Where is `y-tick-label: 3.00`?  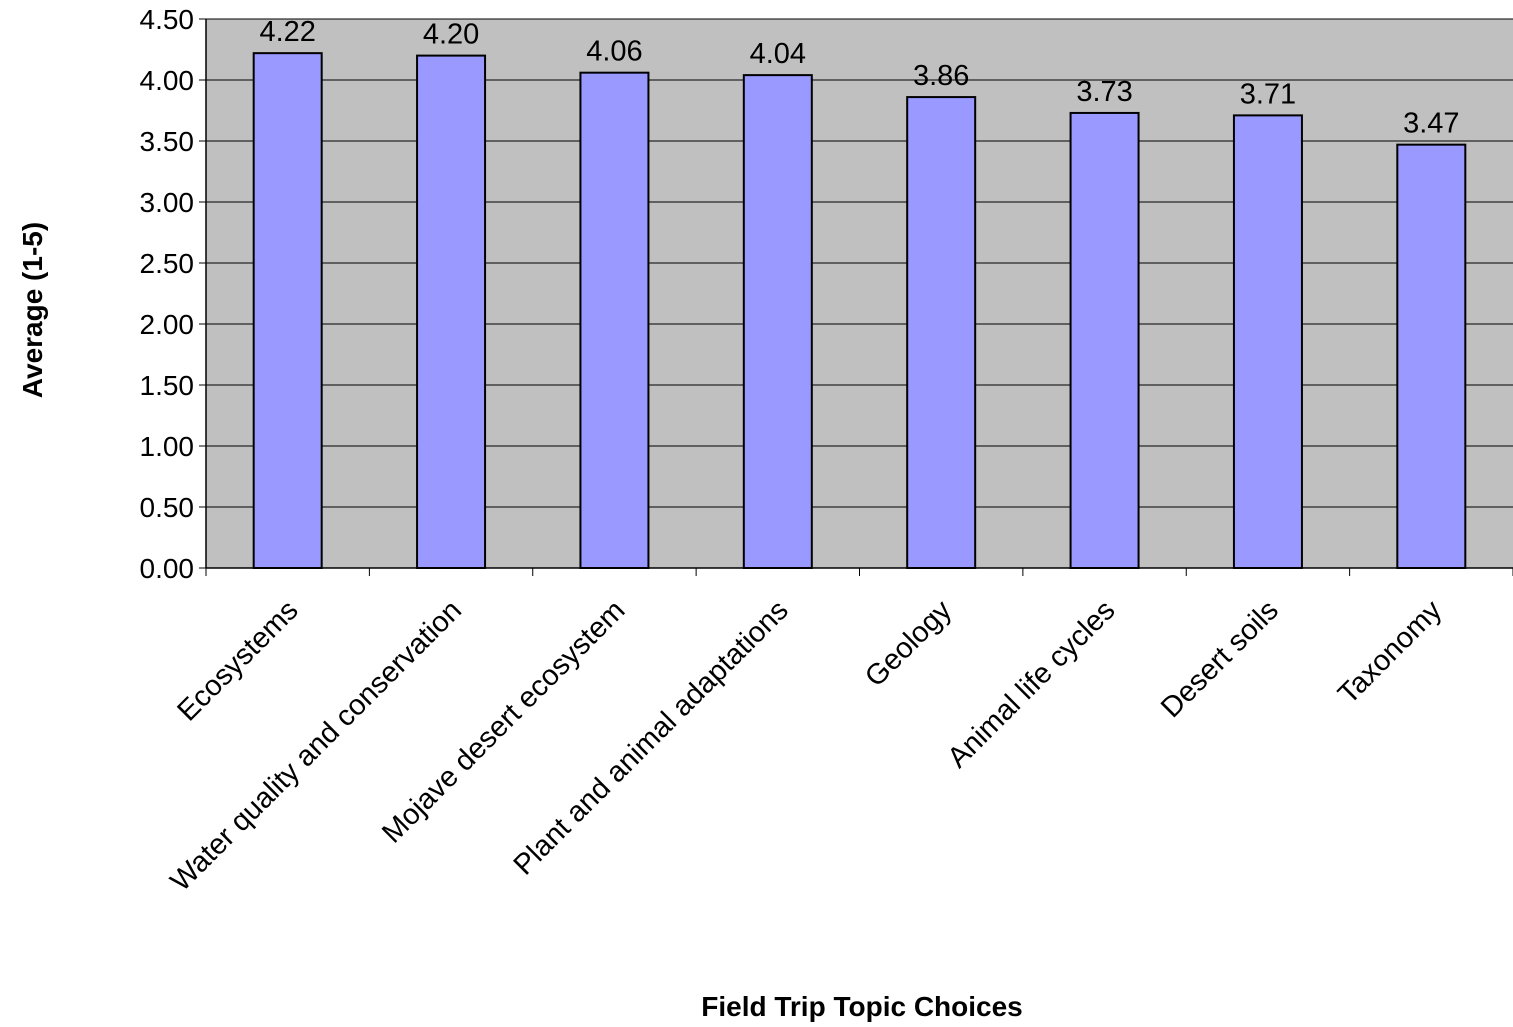
y-tick-label: 3.00 is located at coordinates (167, 202).